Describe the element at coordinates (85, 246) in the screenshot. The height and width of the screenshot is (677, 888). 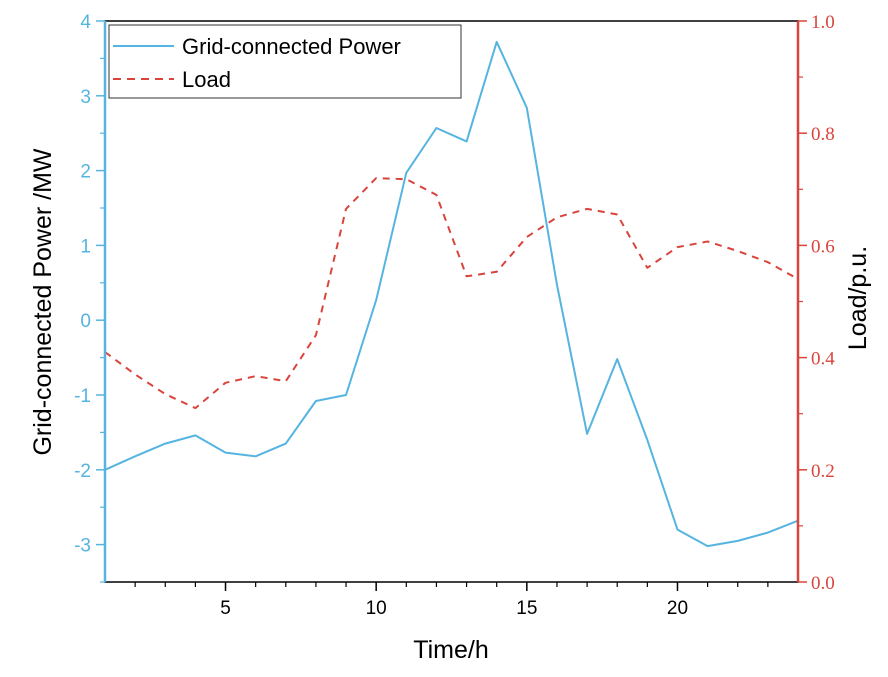
I see `left-y-tick-label: 1` at that location.